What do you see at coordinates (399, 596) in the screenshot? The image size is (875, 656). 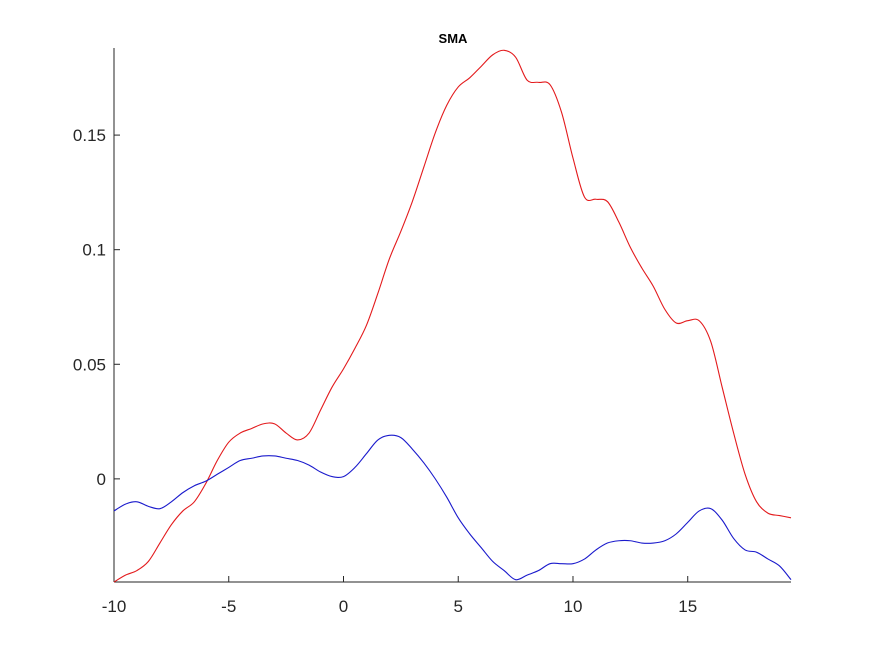 I see `x-axis-ticks: -10 -5 0 5 10 15` at bounding box center [399, 596].